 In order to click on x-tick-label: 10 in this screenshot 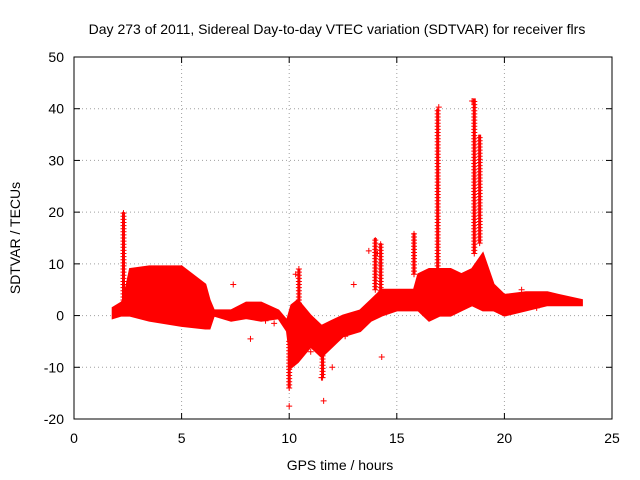, I will do `click(289, 438)`.